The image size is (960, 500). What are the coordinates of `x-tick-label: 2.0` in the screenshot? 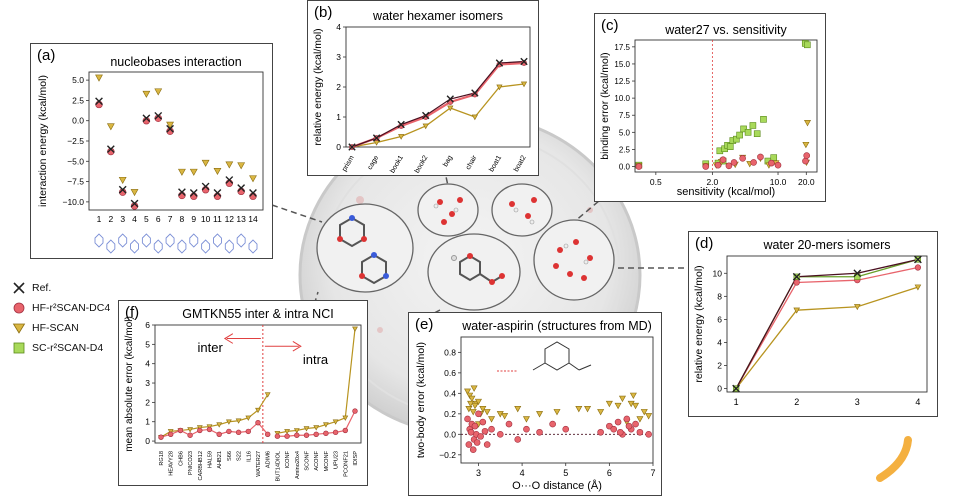 It's located at (712, 182).